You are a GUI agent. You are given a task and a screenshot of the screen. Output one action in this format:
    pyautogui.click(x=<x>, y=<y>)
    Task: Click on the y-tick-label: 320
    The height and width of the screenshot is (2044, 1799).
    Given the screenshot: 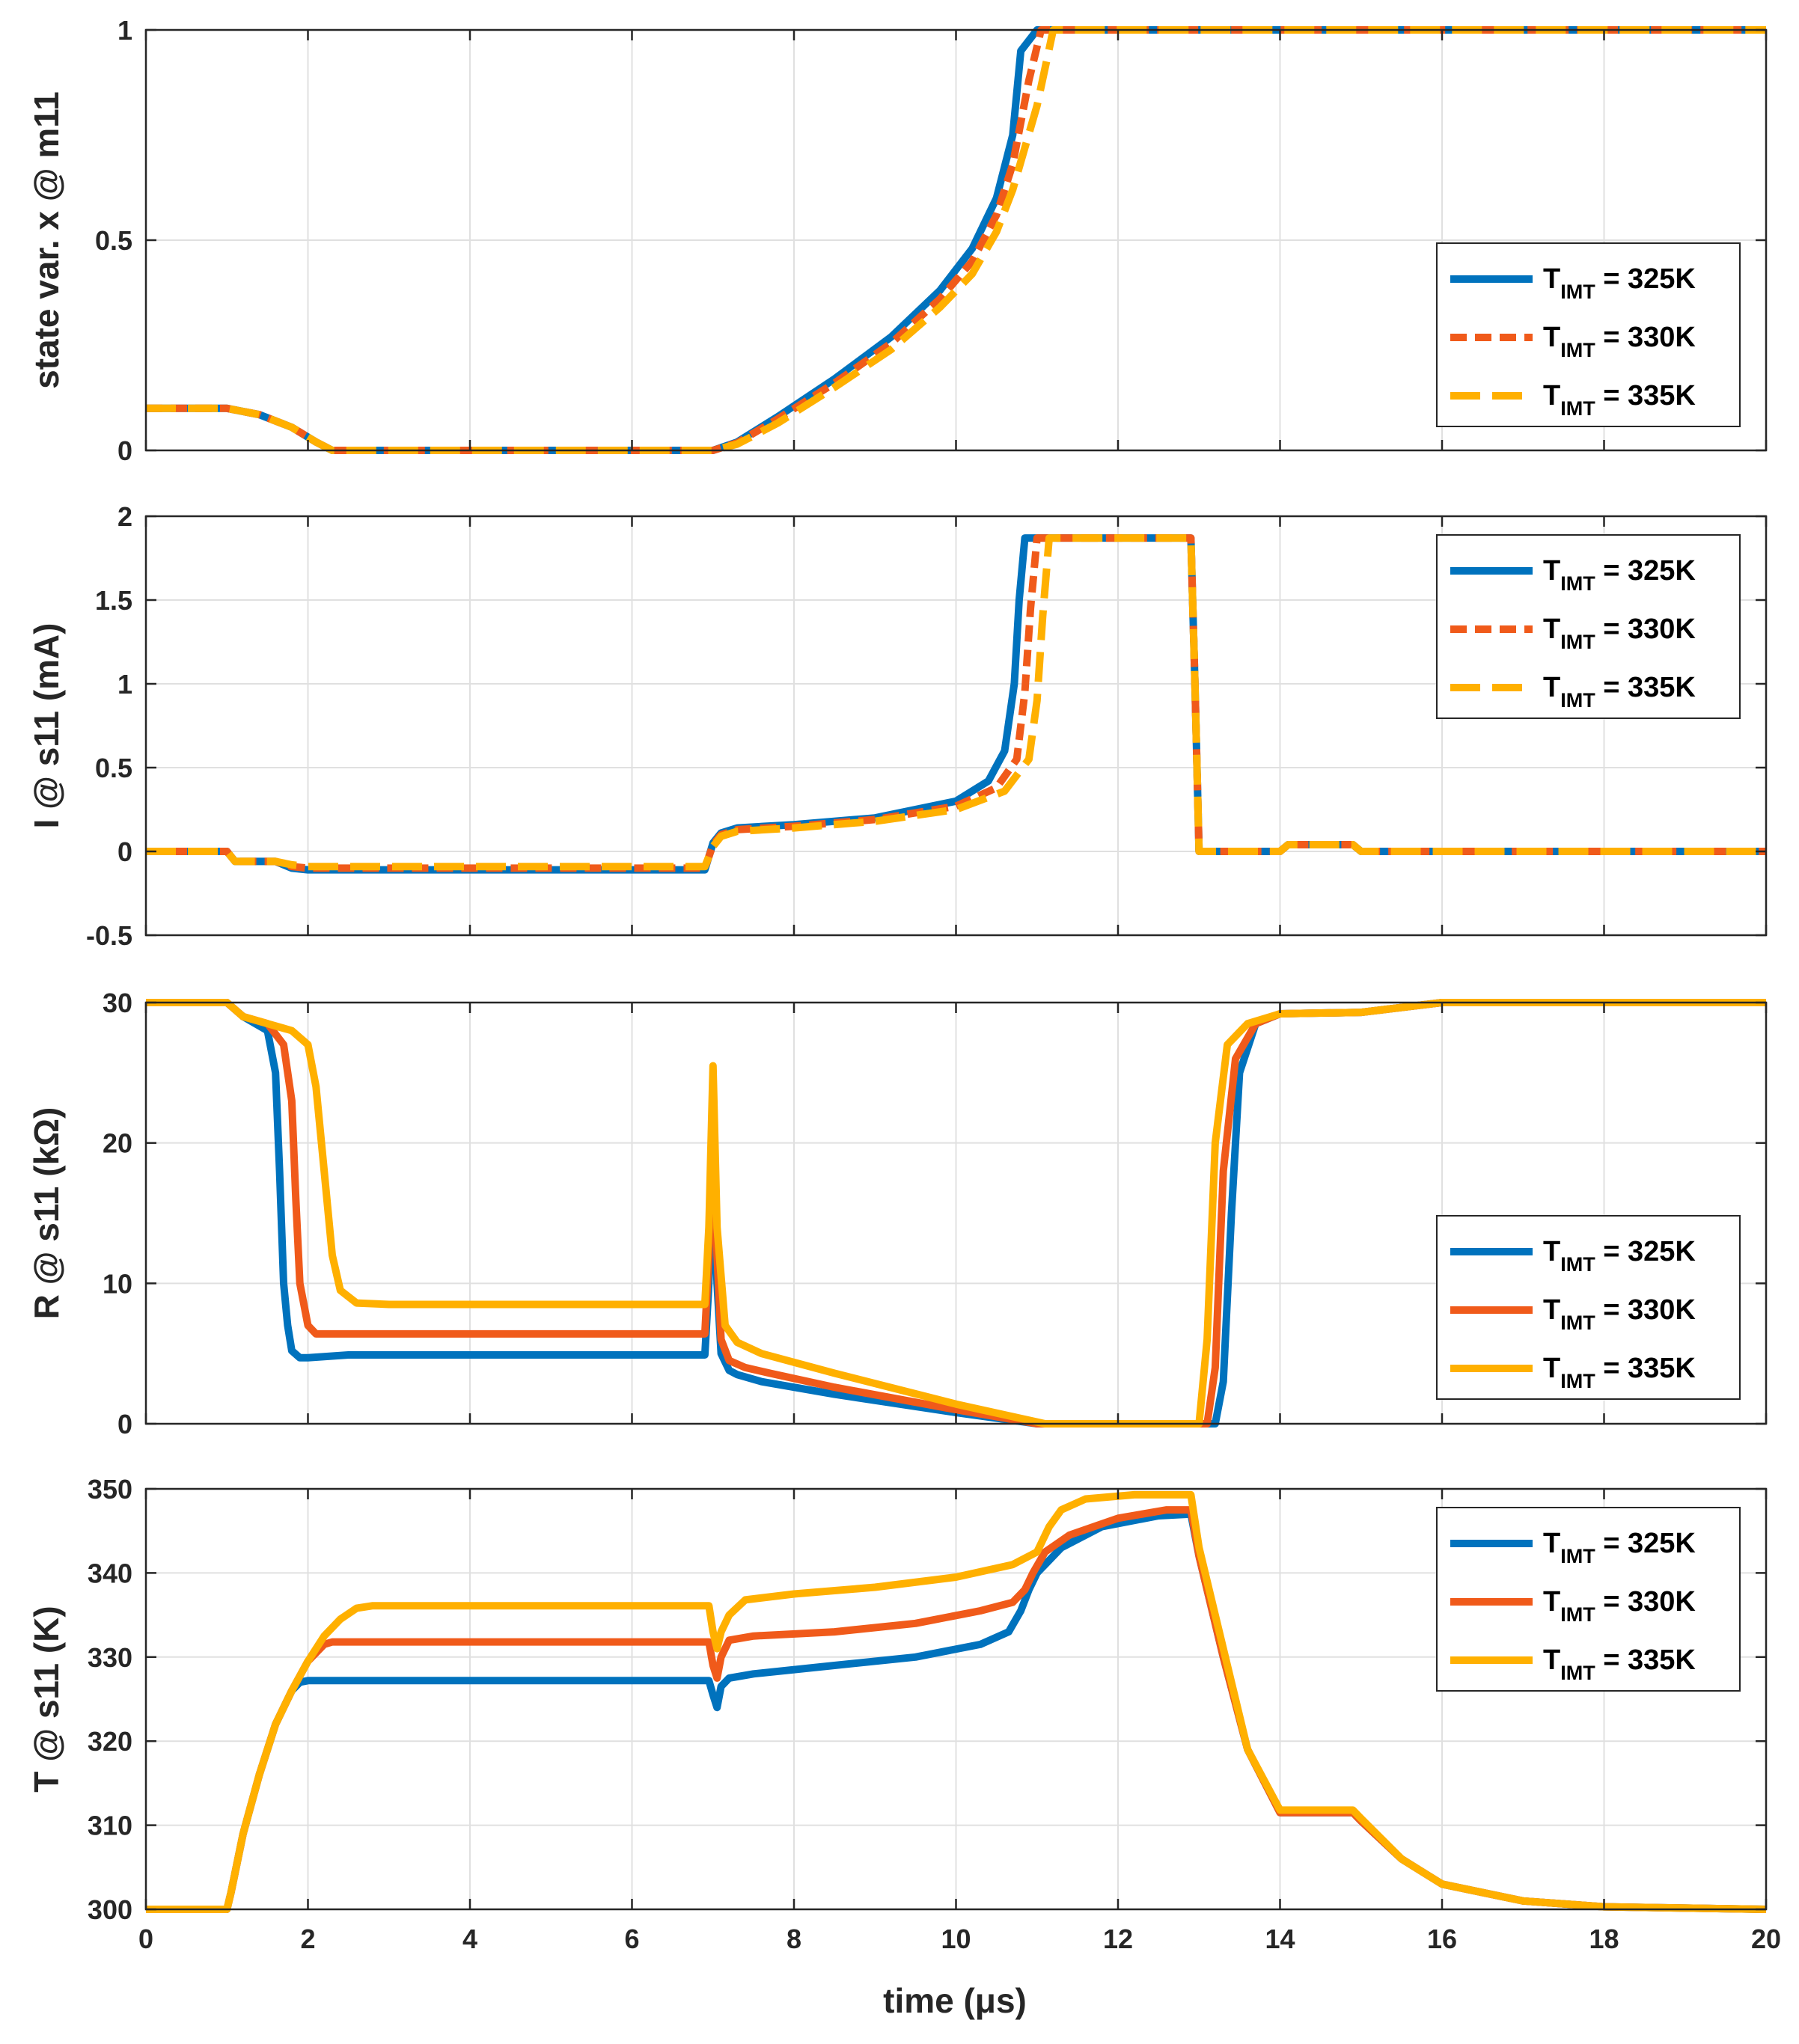 What is the action you would take?
    pyautogui.click(x=110, y=1741)
    